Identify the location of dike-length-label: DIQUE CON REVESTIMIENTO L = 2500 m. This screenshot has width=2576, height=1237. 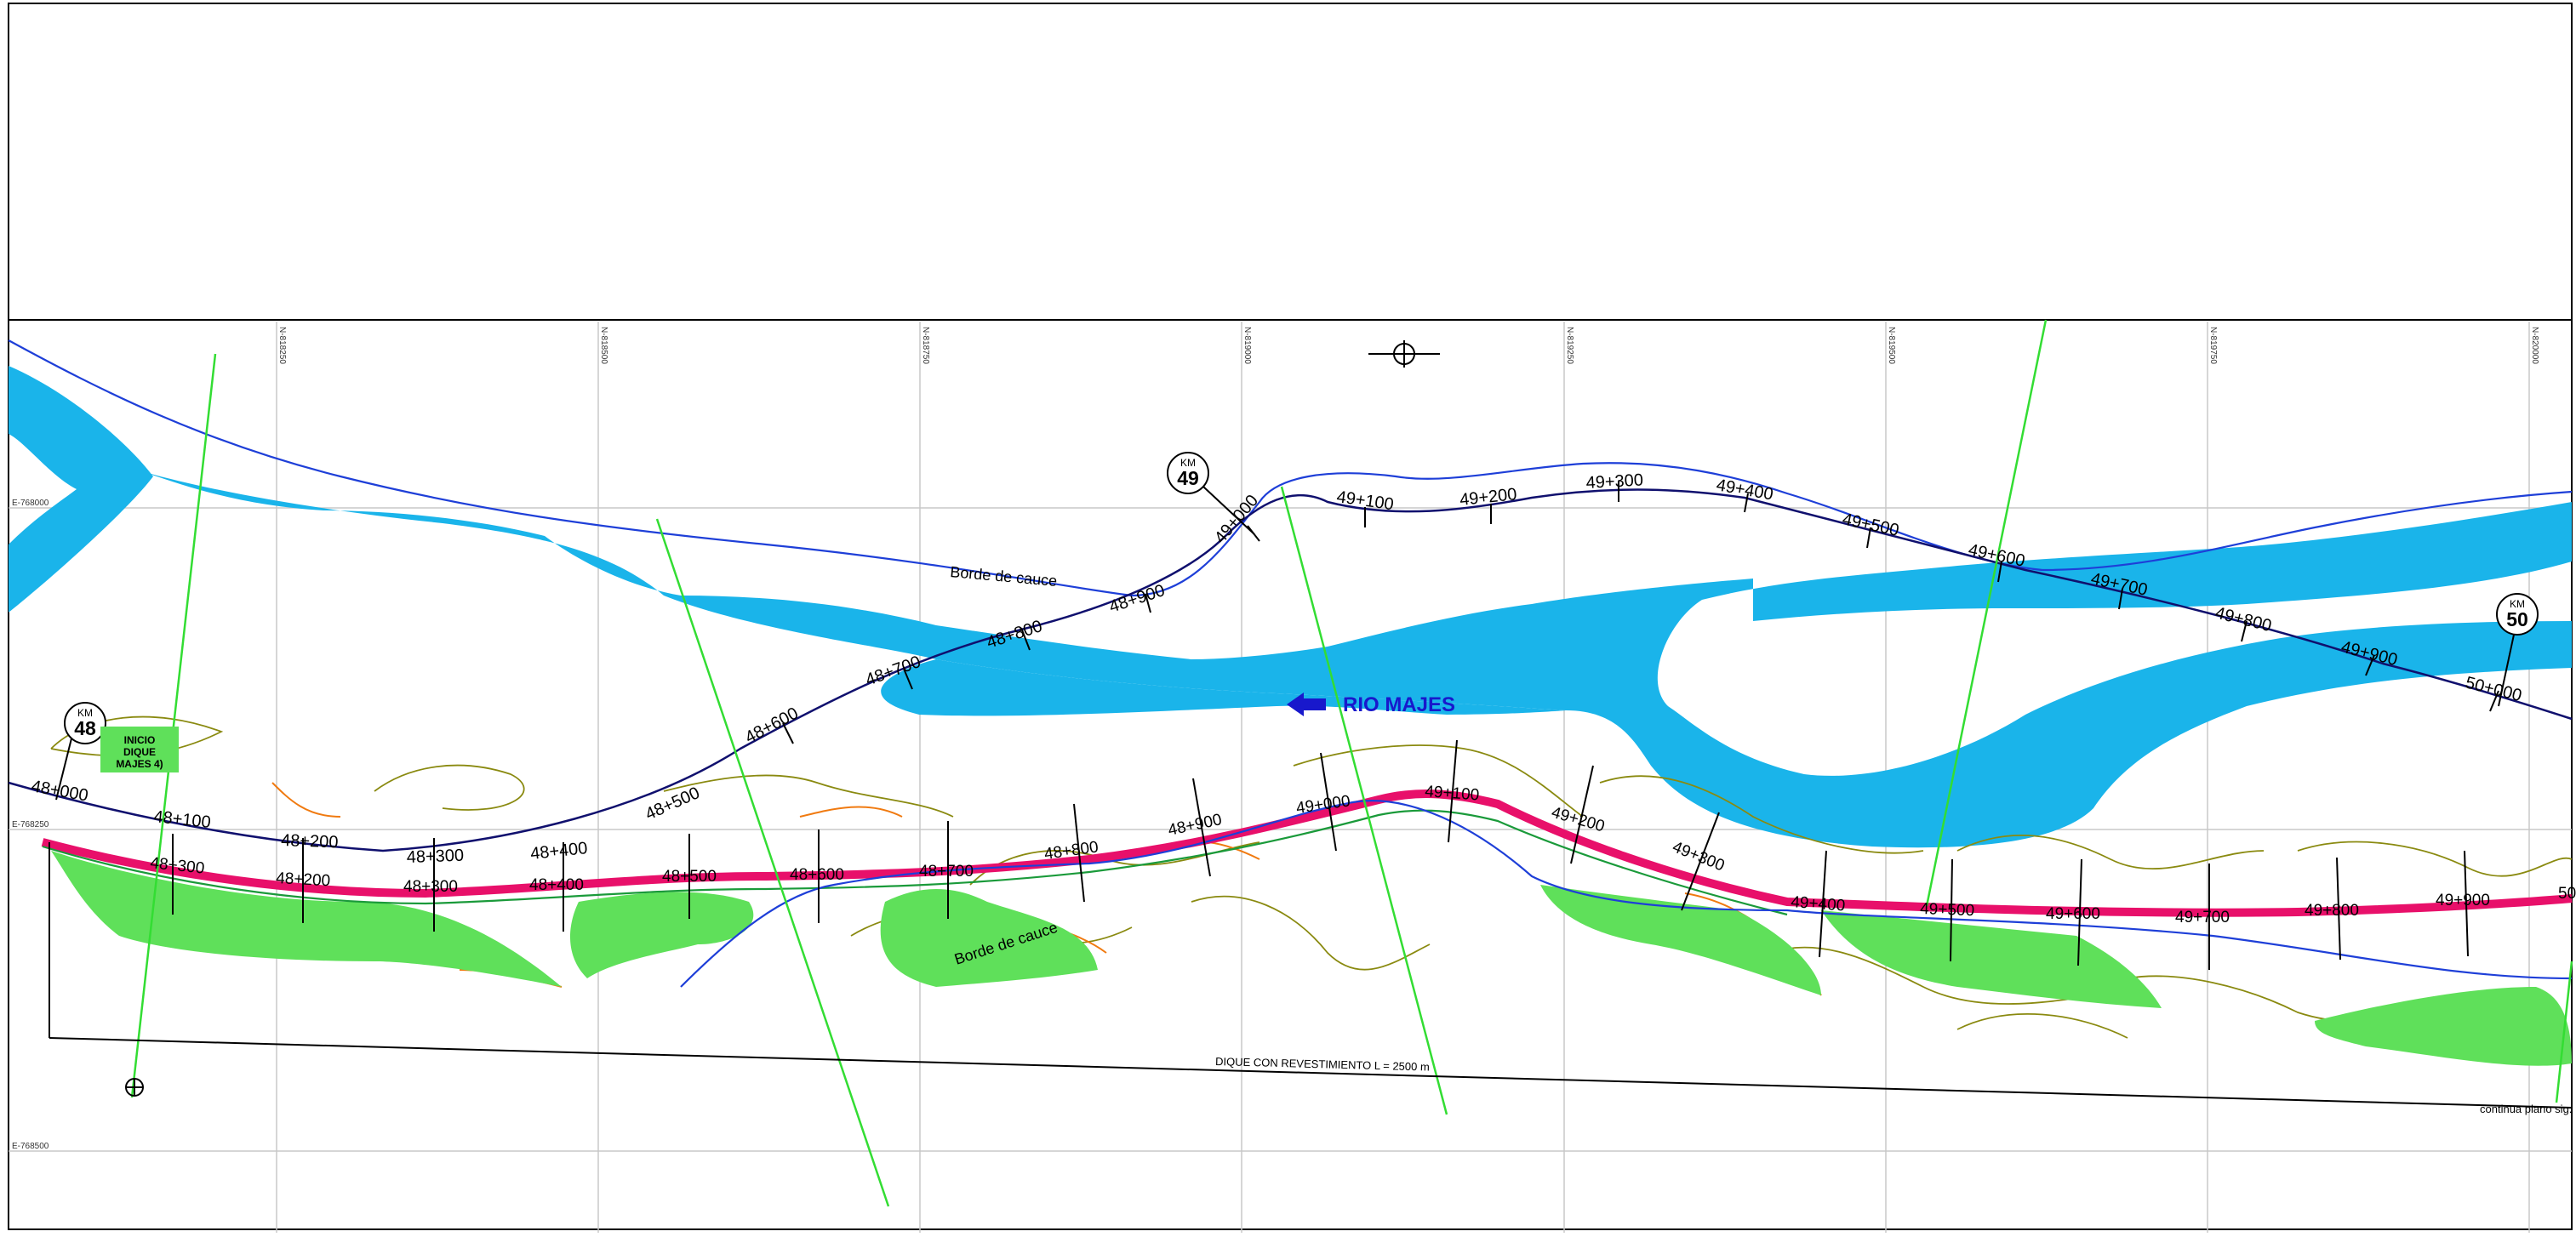
(1322, 1064).